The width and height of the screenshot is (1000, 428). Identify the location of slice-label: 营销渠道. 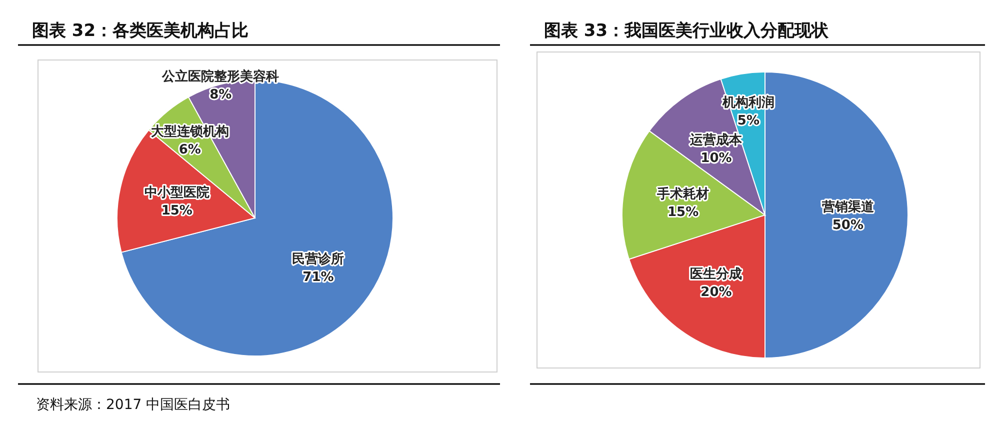
(847, 207).